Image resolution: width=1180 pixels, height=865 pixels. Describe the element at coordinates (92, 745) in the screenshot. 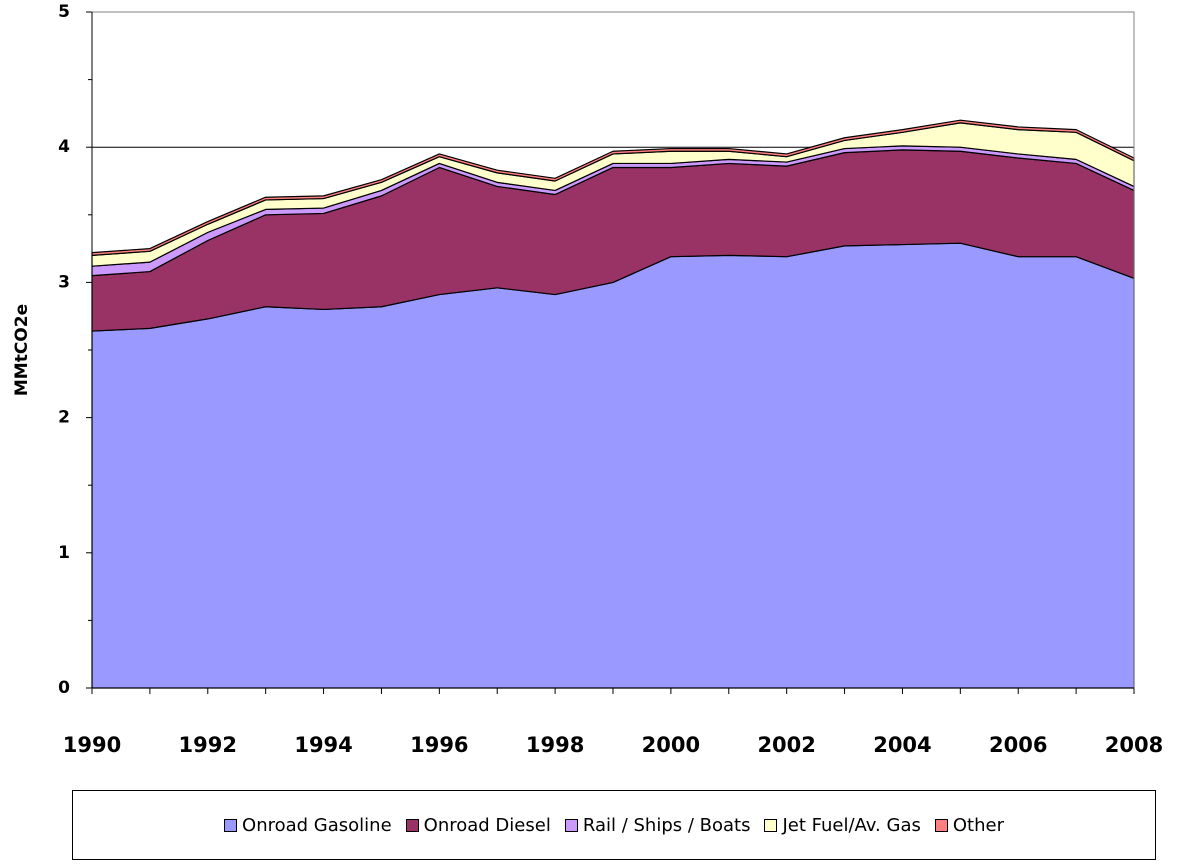

I see `x-tick-label: 1990` at that location.